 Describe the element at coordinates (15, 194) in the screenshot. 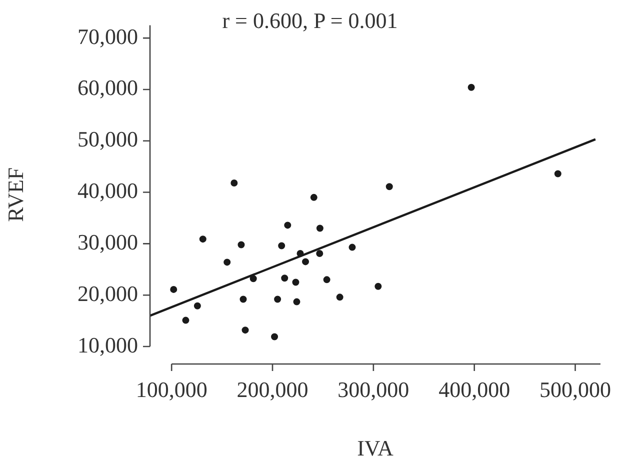

I see `y-axis-title: RVEF` at that location.